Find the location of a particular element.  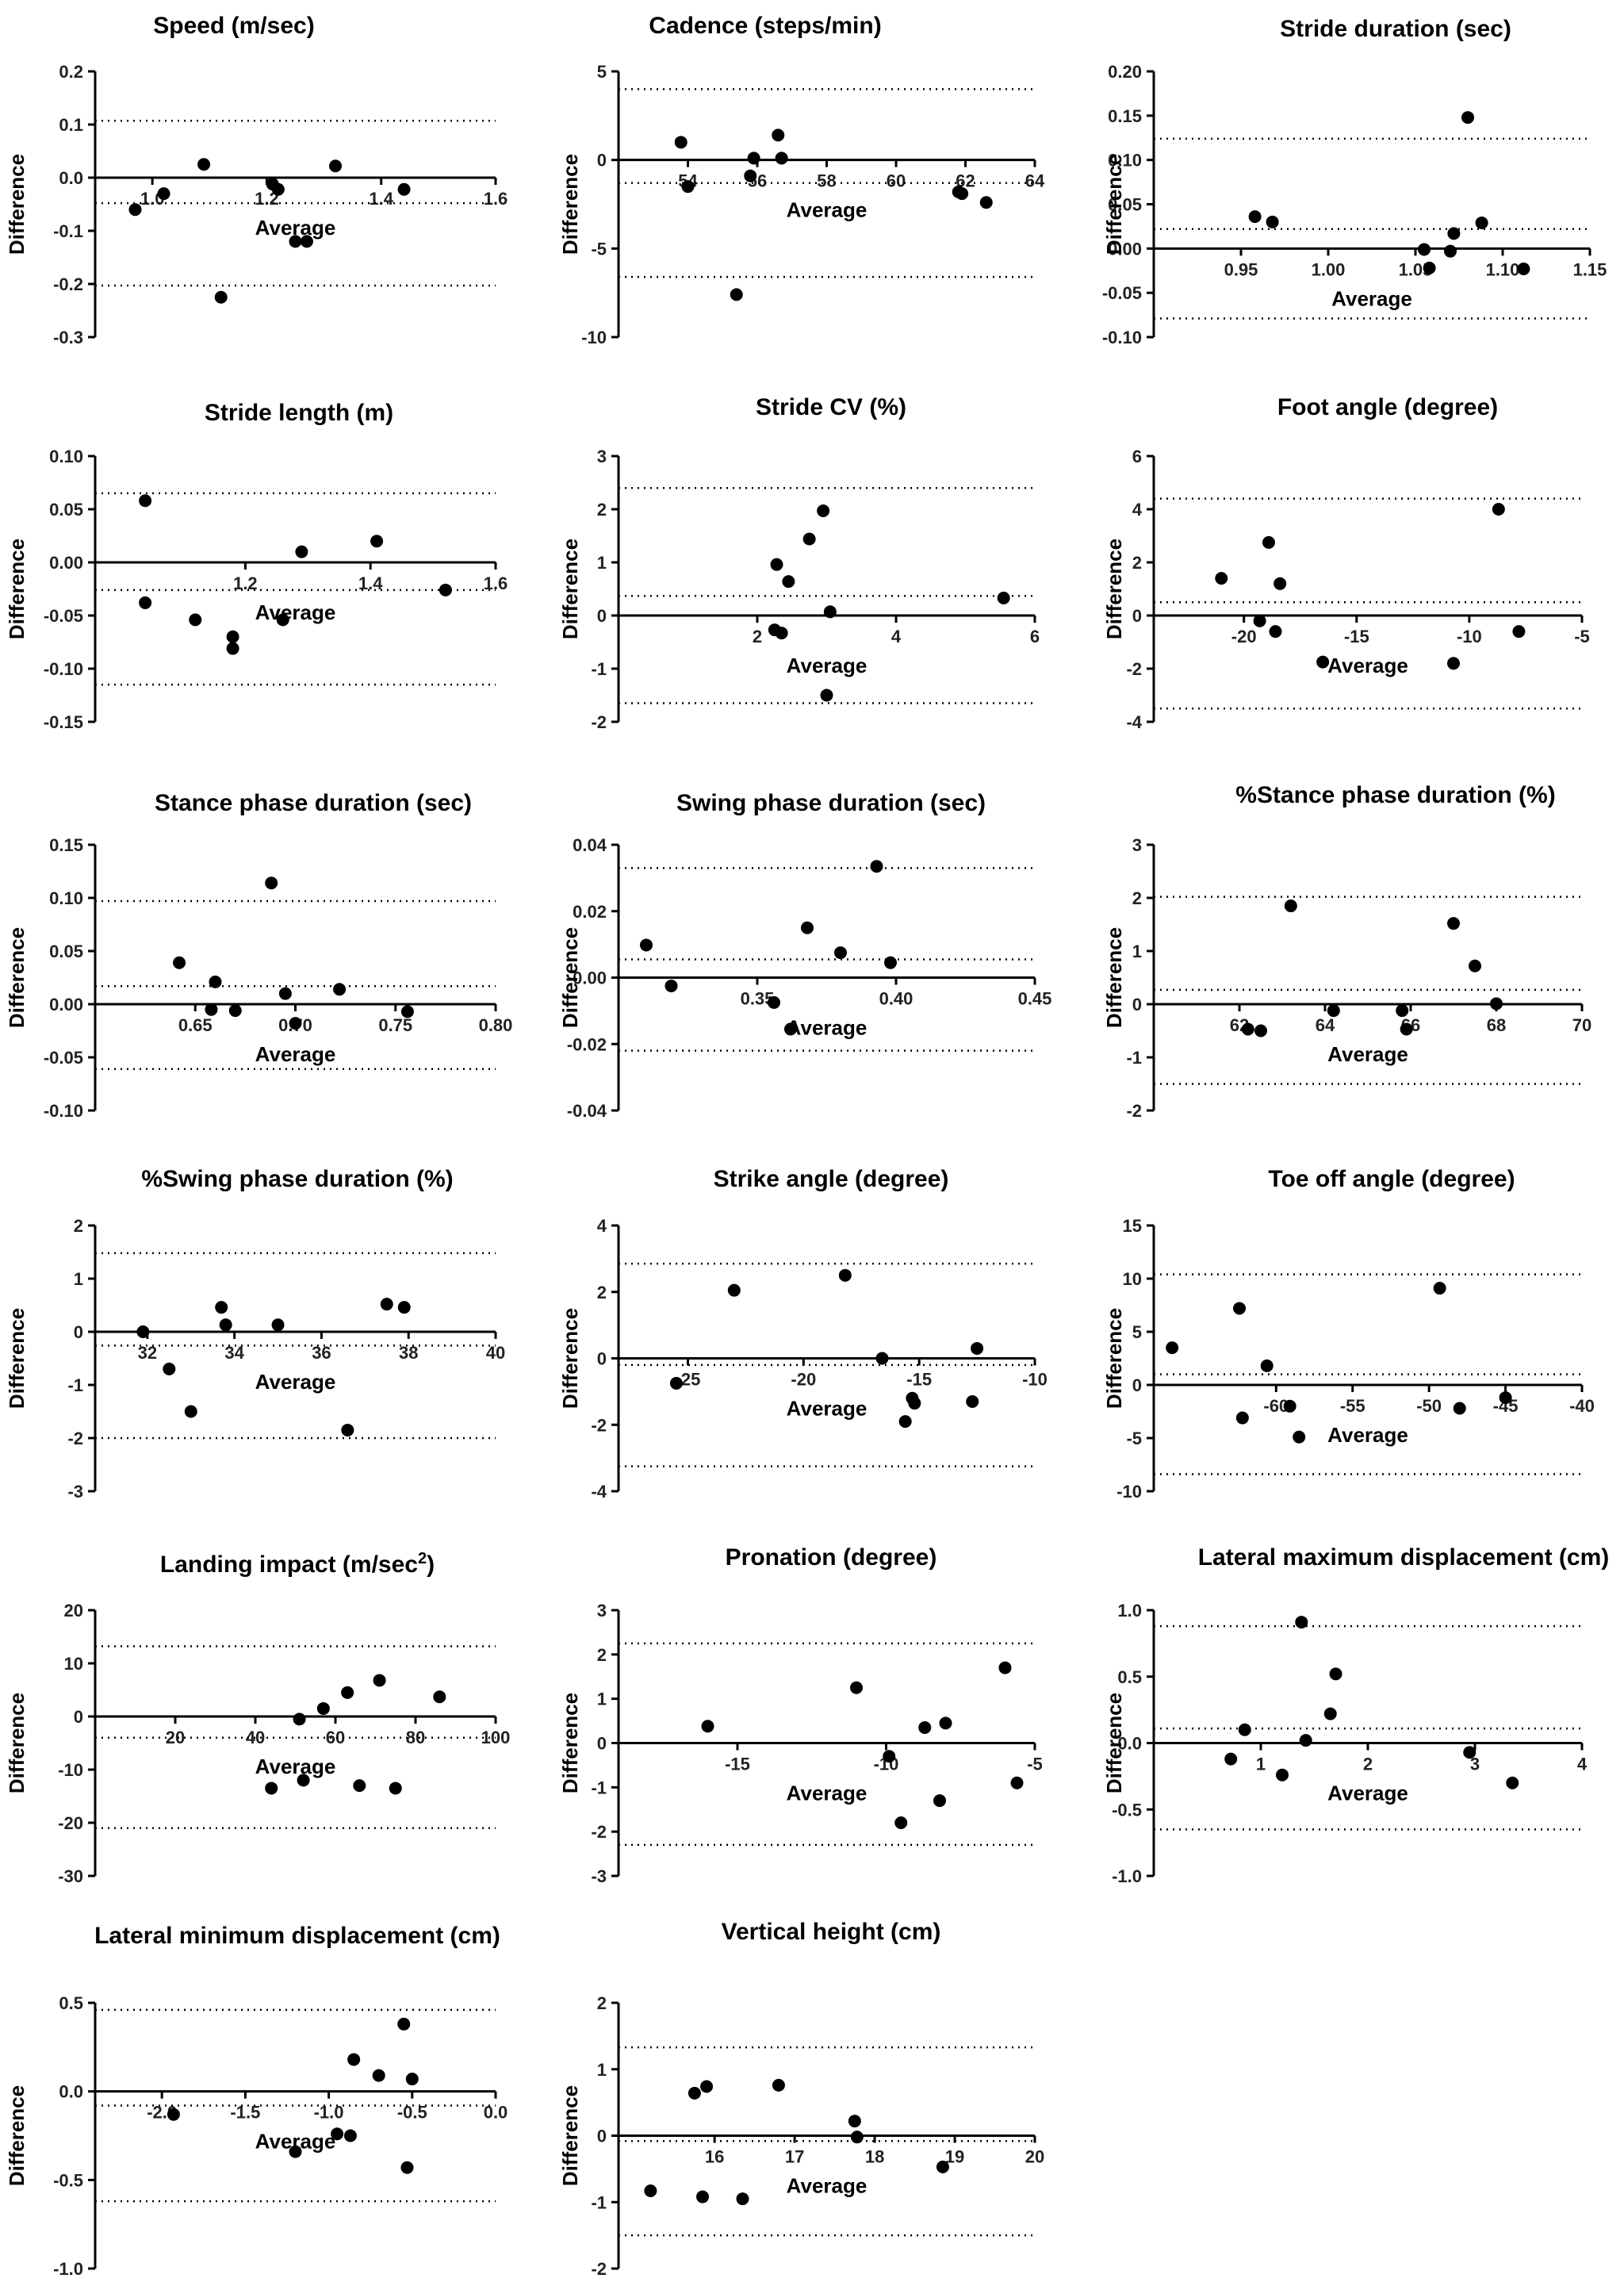

y-tick-label: 3 is located at coordinates (602, 1611).